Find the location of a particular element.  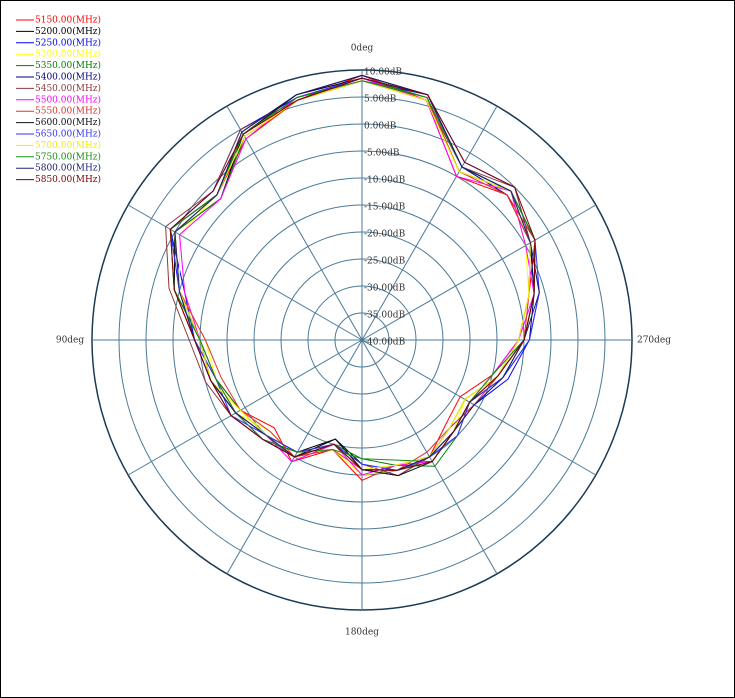

legend-label: 5400.00(MHz) is located at coordinates (68, 77).